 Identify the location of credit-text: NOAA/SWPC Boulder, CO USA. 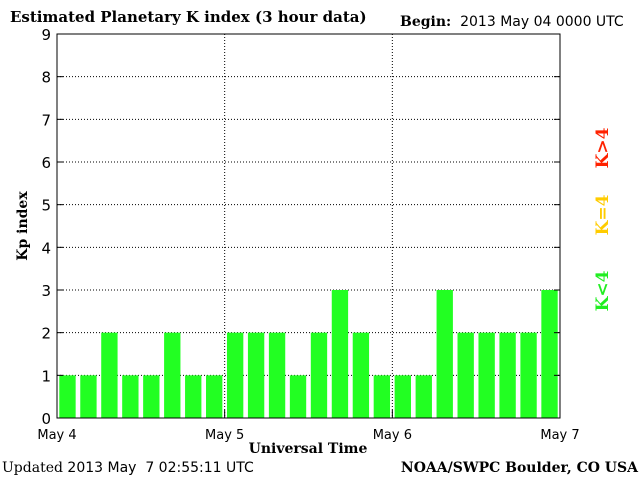
(519, 468).